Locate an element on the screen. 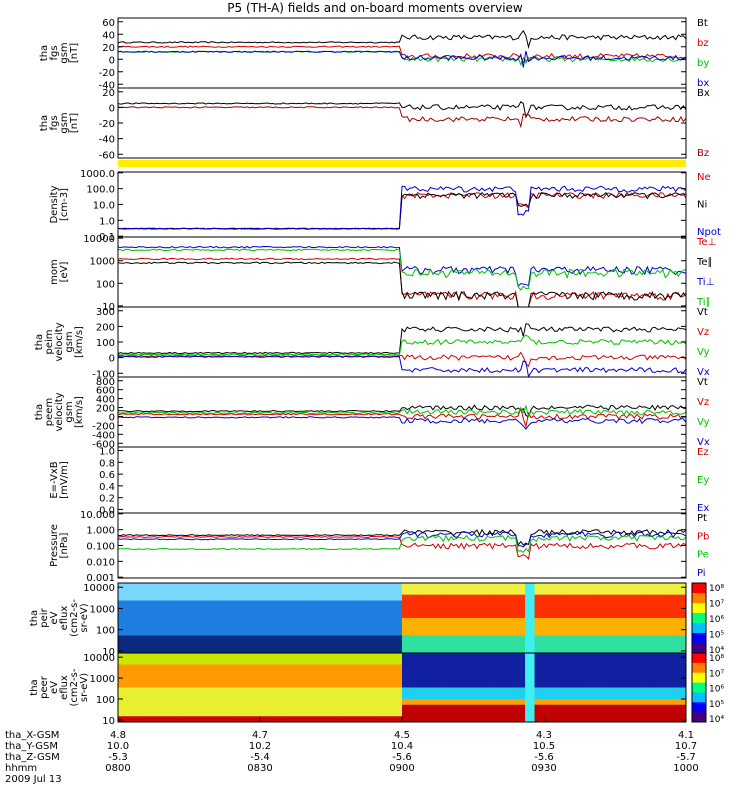  y-tick-label: 200 is located at coordinates (105, 327).